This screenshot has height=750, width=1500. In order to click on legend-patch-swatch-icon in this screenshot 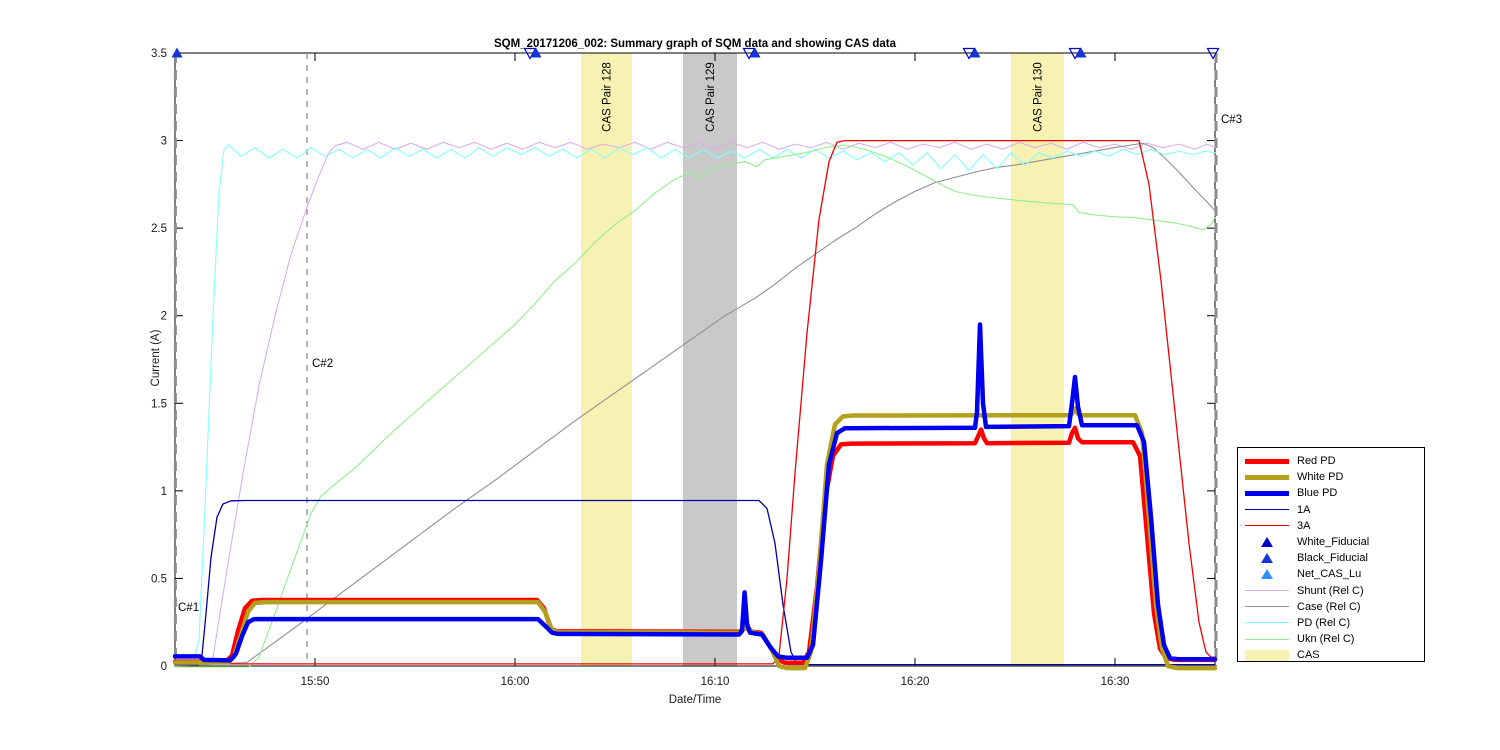, I will do `click(1267, 655)`.